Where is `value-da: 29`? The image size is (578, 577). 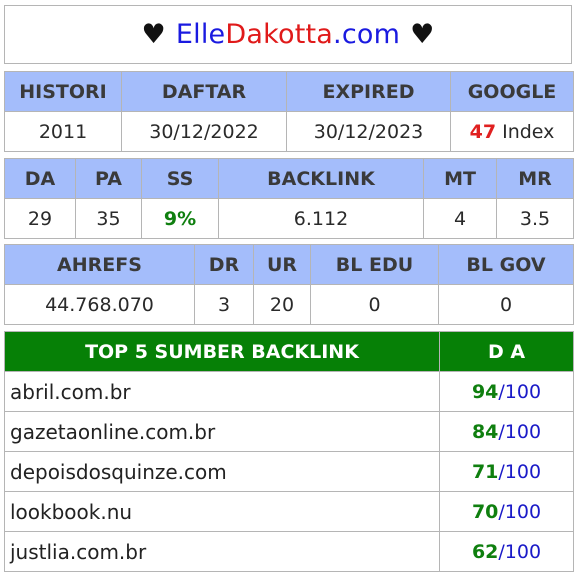
value-da: 29 is located at coordinates (40, 218).